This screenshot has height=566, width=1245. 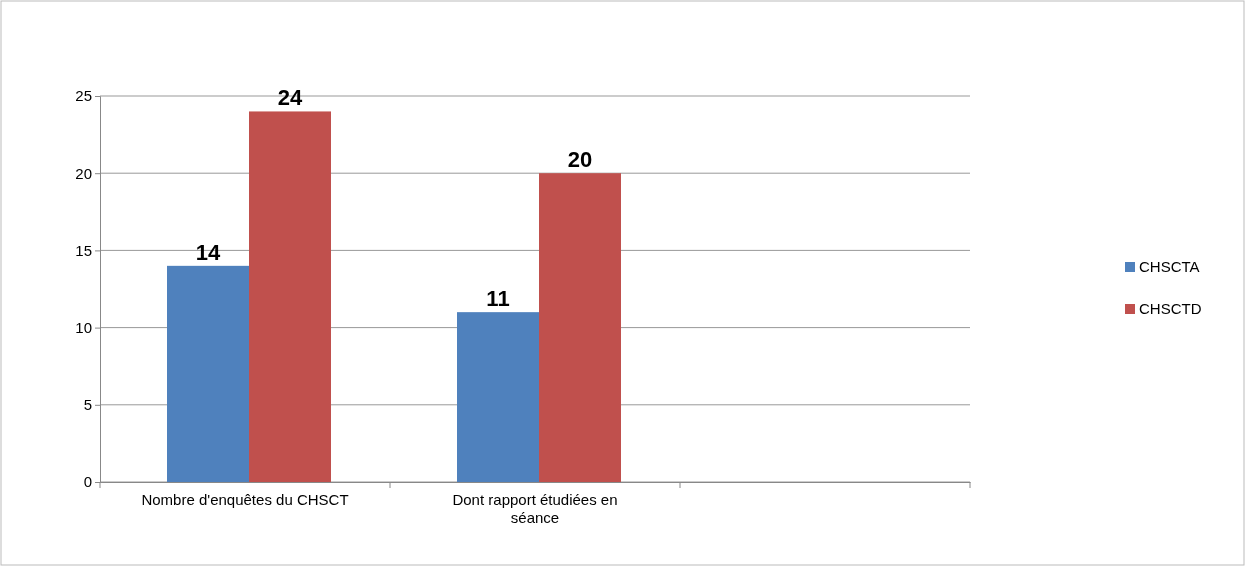 What do you see at coordinates (87, 482) in the screenshot?
I see `y-tick-label: 0` at bounding box center [87, 482].